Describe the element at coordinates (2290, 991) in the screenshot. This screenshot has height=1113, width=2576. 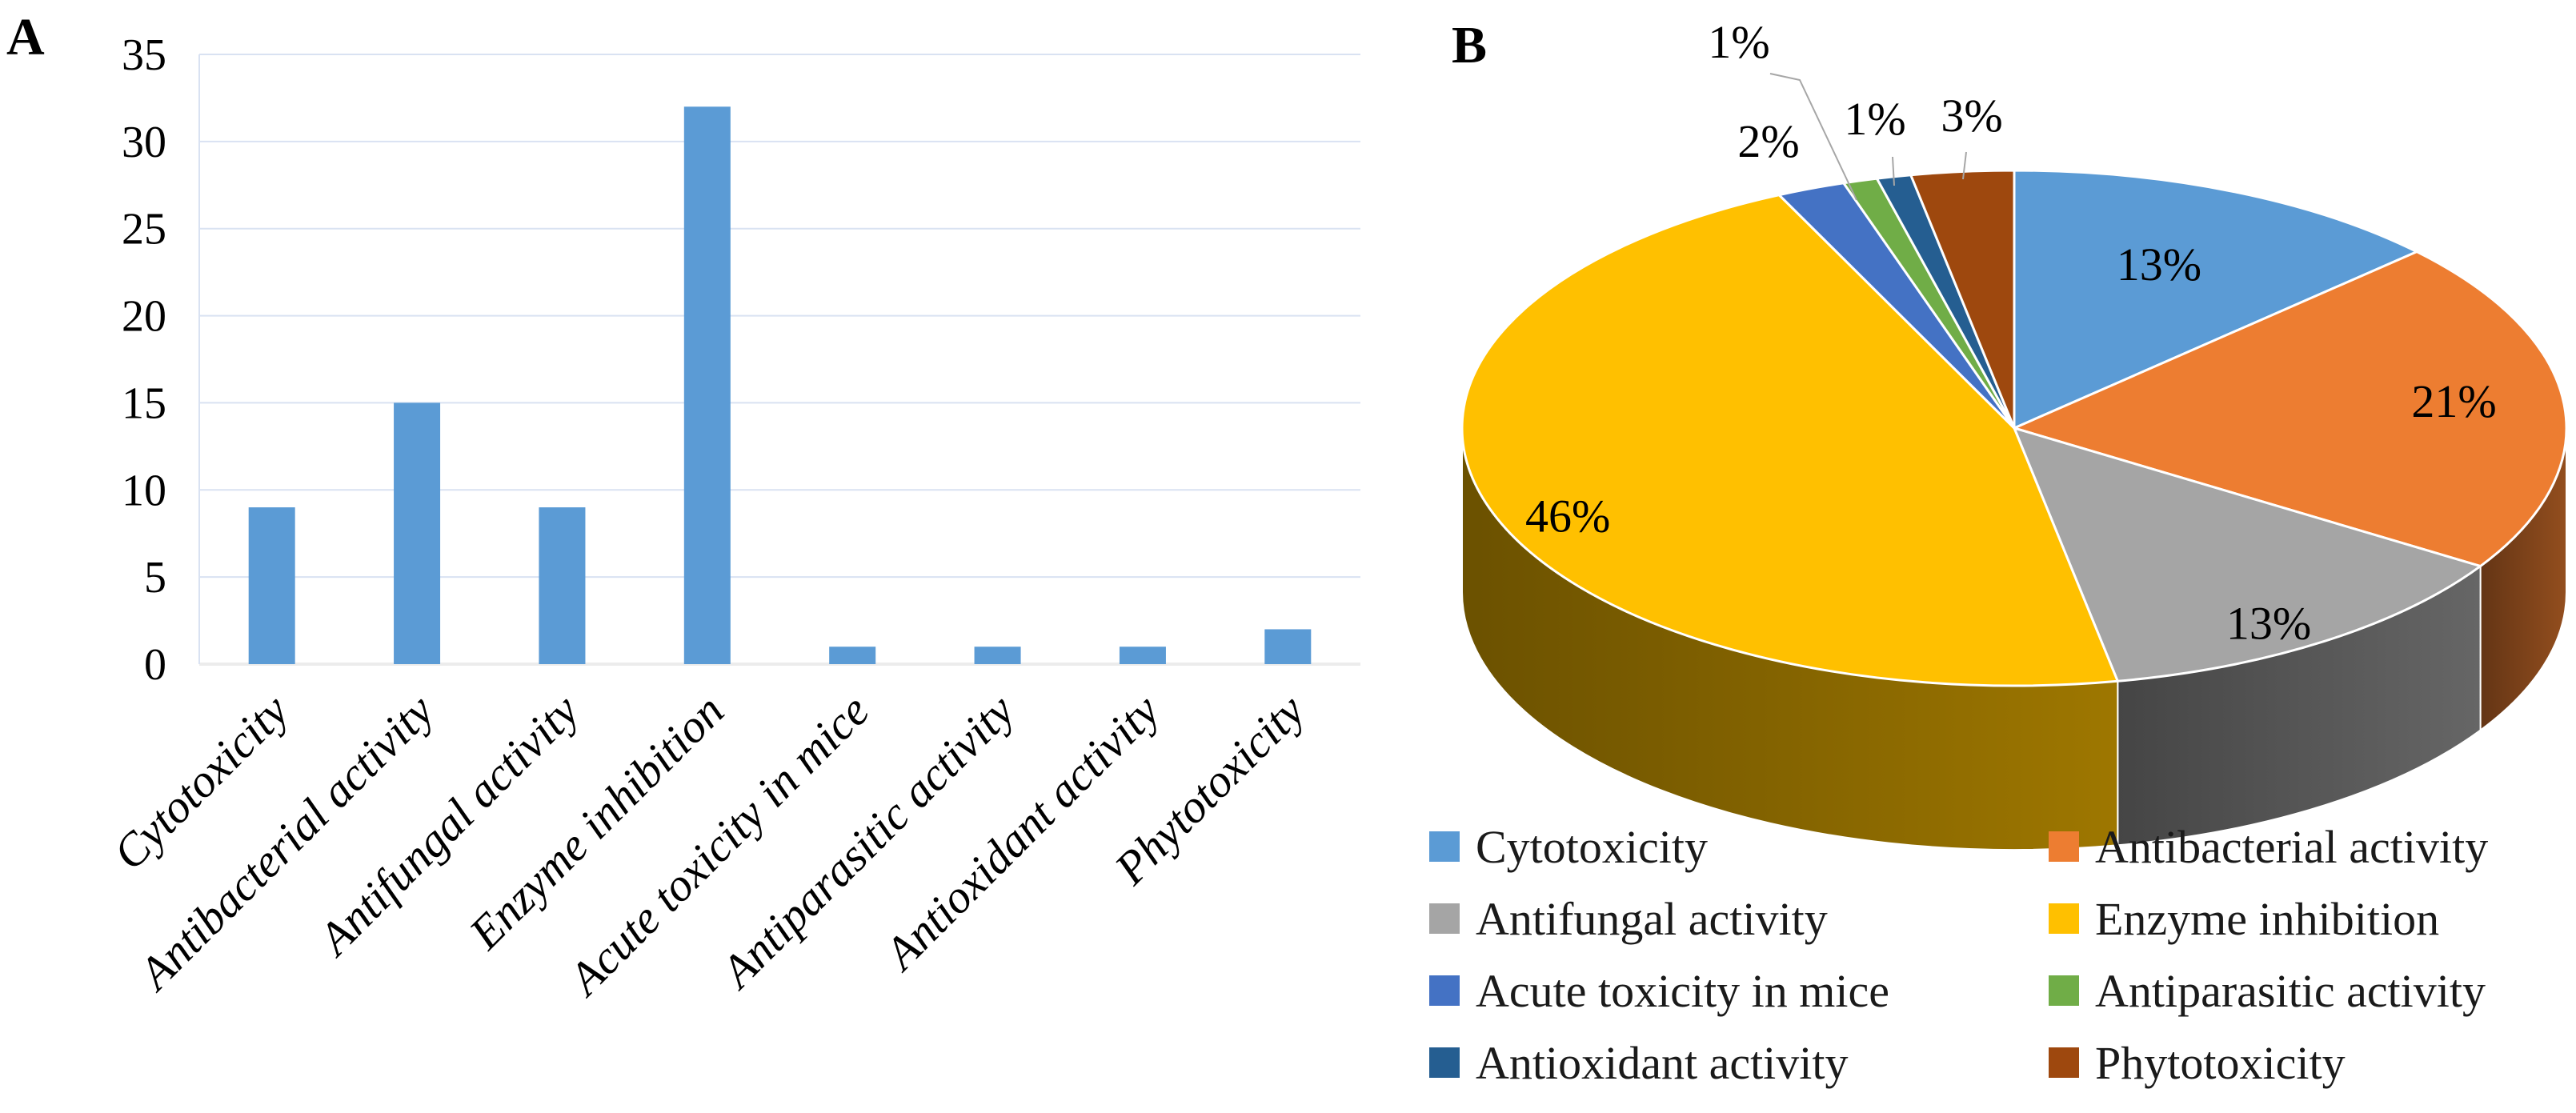
I see `legend-label: Antiparasitic activity` at that location.